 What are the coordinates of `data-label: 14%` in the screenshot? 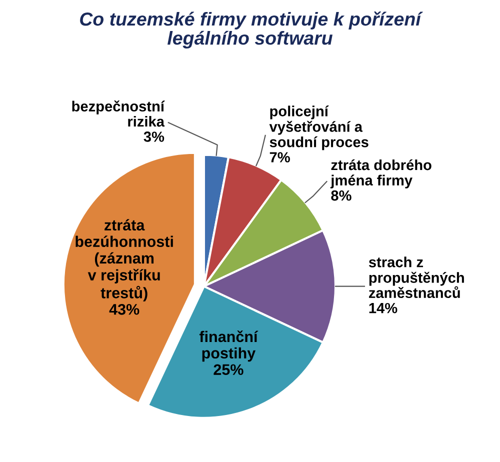 It's located at (383, 308).